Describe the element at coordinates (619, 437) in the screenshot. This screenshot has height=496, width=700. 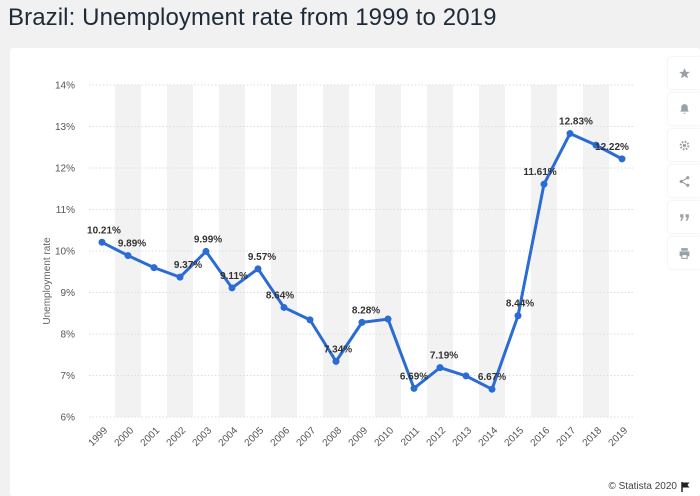
I see `x-tick-label: 2019` at that location.